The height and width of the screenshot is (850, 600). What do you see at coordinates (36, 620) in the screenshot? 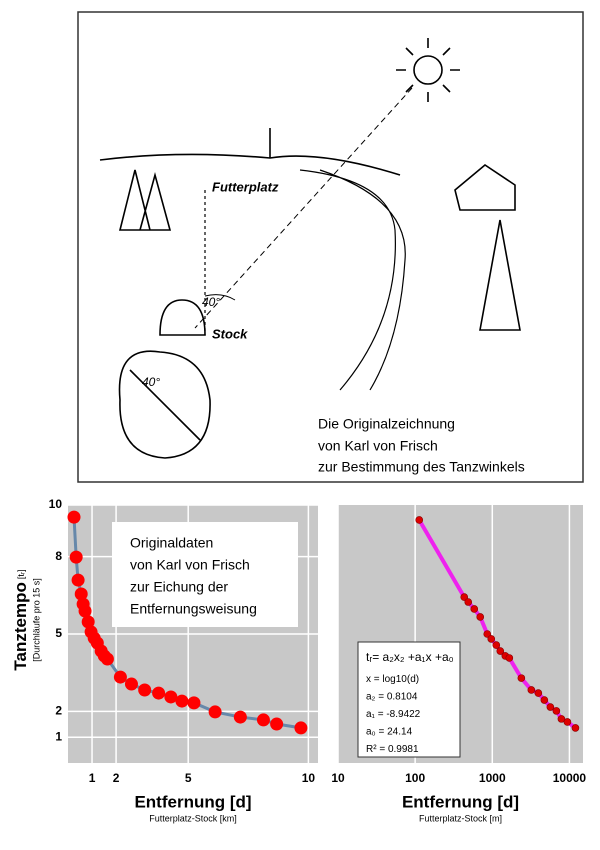
I see `y-axis-sublabel: [Durchläufe pro 15 s]` at bounding box center [36, 620].